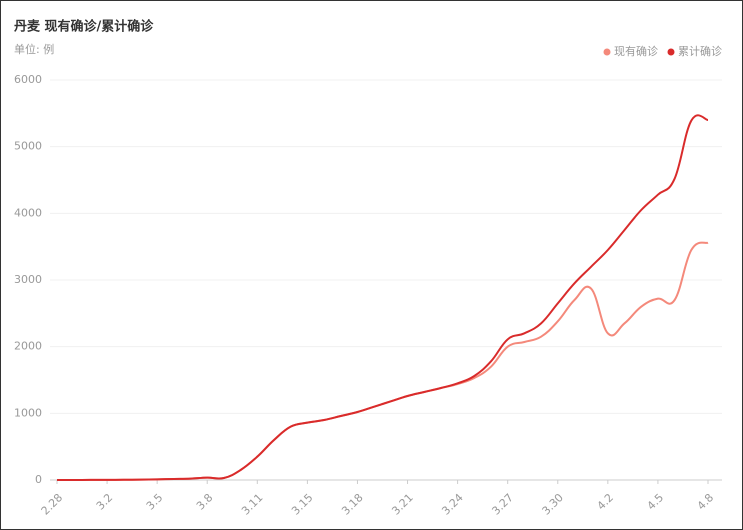 The width and height of the screenshot is (743, 530). I want to click on y-tick-label: 5000, so click(28, 146).